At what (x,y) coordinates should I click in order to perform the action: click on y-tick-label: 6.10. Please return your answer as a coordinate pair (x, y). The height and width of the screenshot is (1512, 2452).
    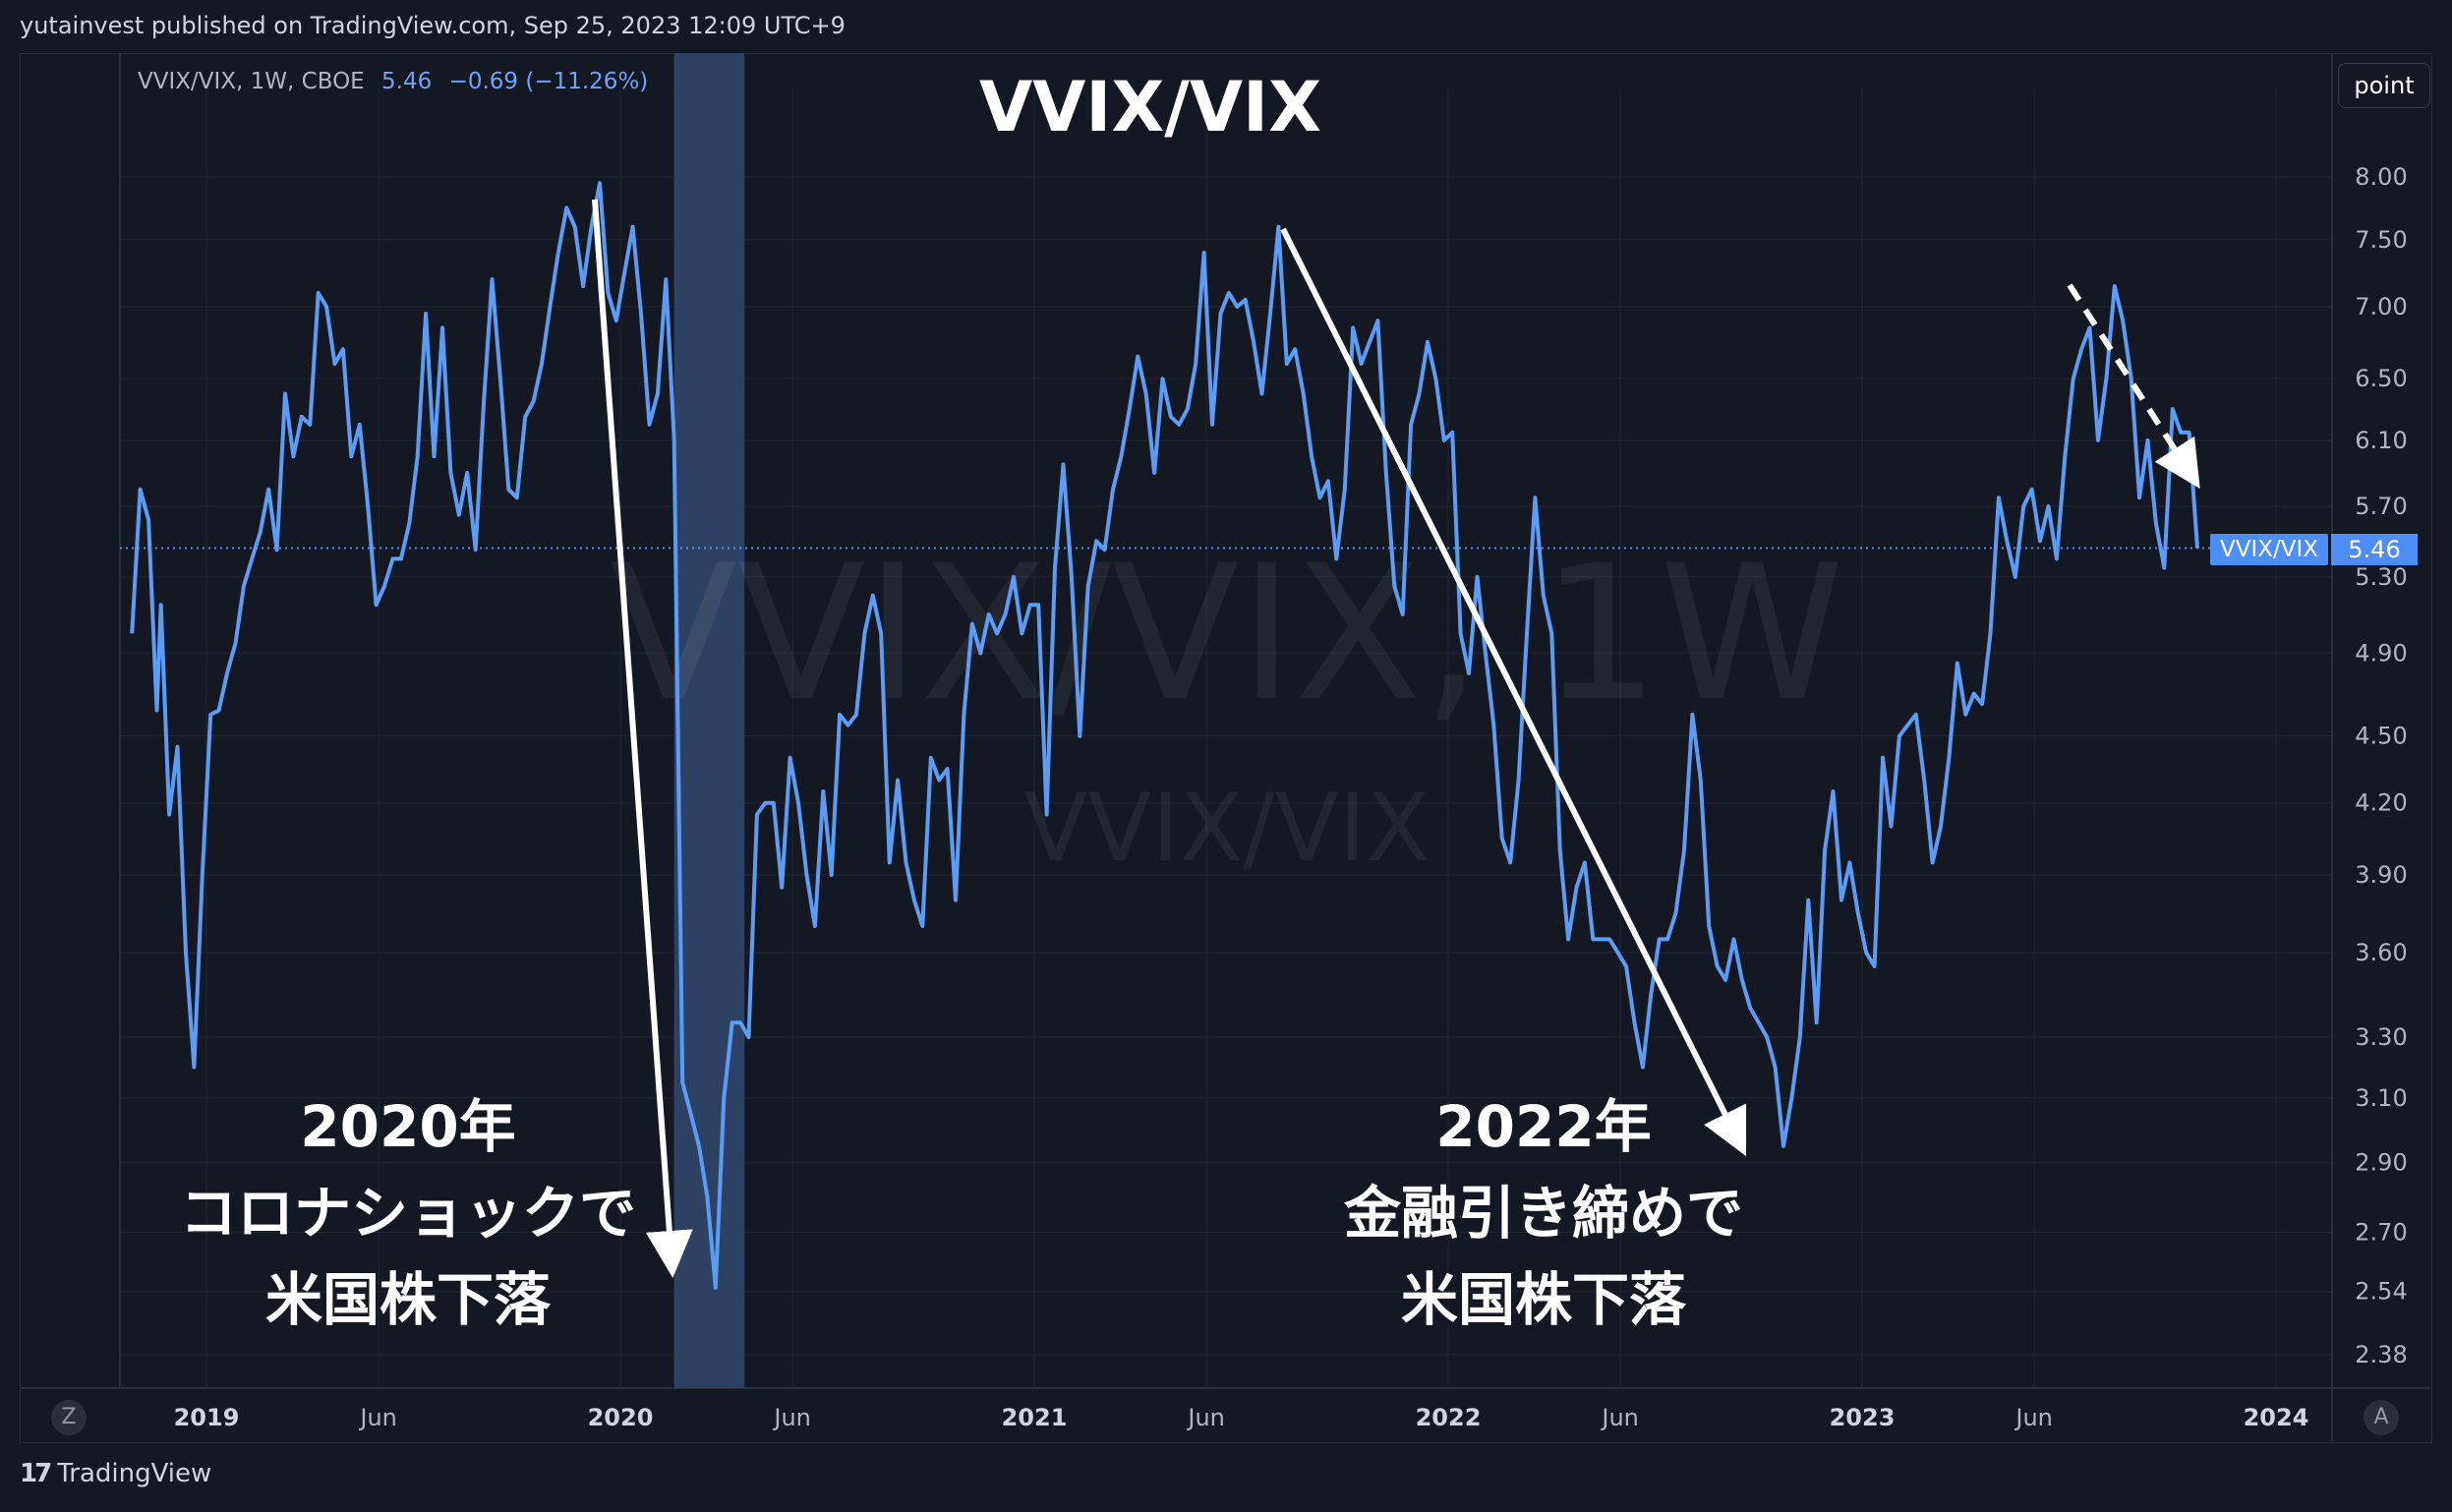
    Looking at the image, I should click on (2381, 440).